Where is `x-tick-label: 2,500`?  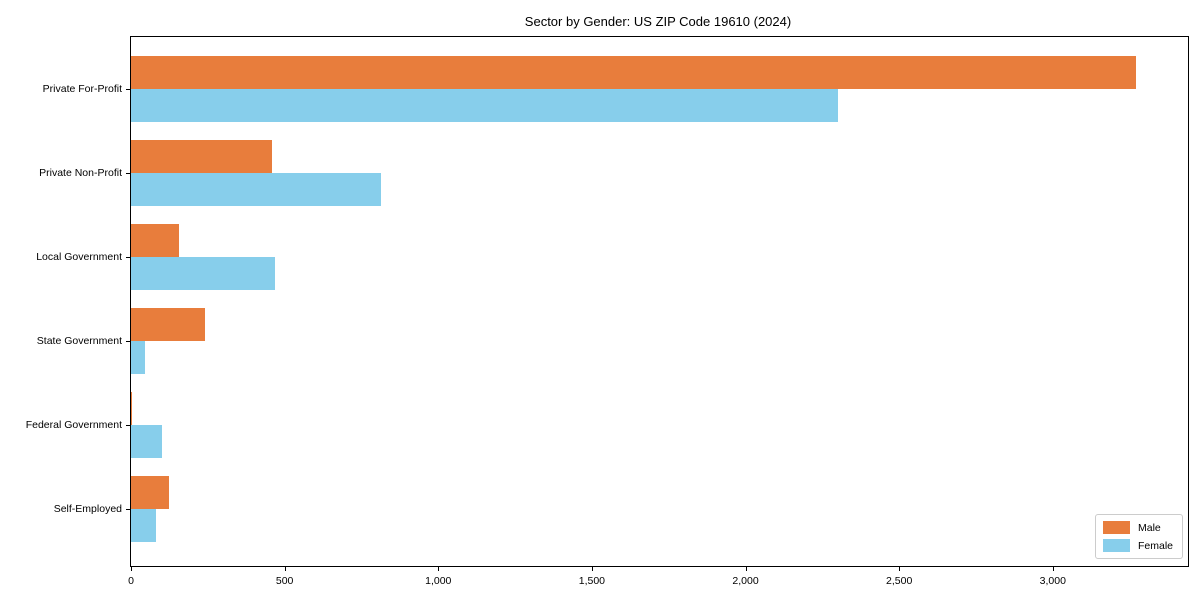
x-tick-label: 2,500 is located at coordinates (899, 581).